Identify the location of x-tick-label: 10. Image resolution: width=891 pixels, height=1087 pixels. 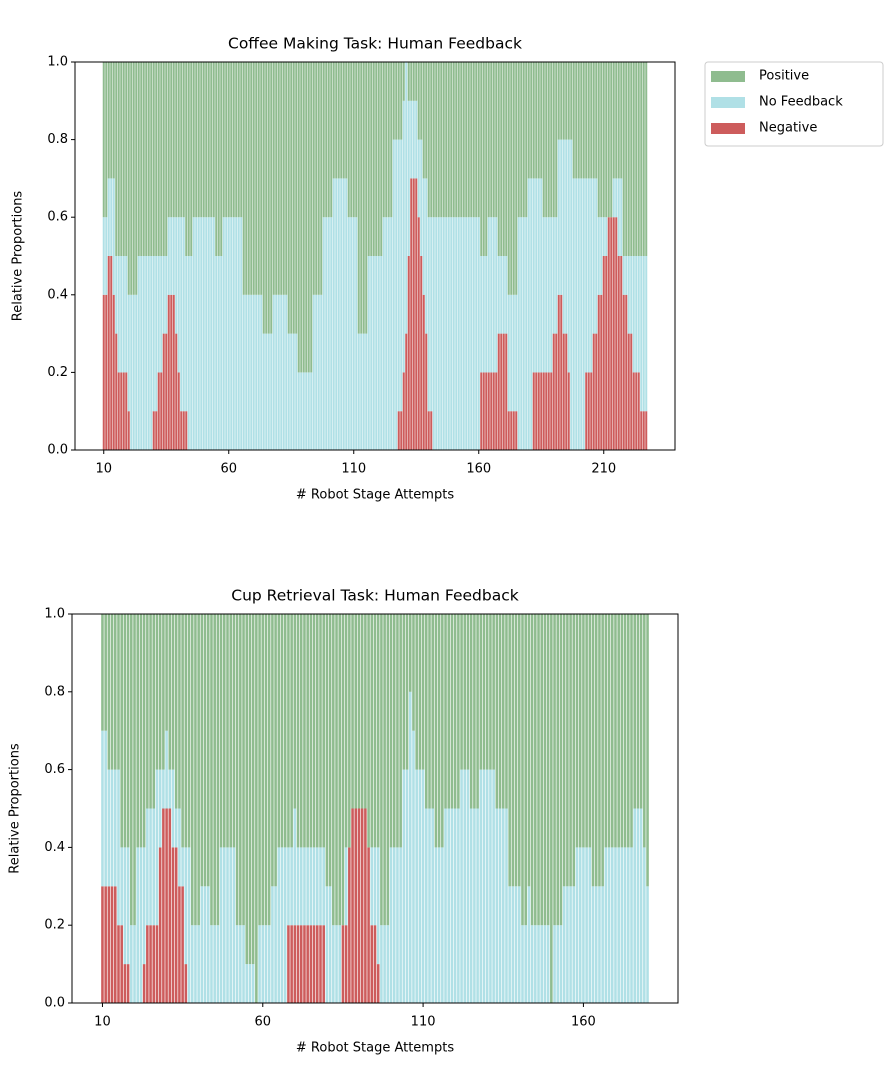
(102, 1022).